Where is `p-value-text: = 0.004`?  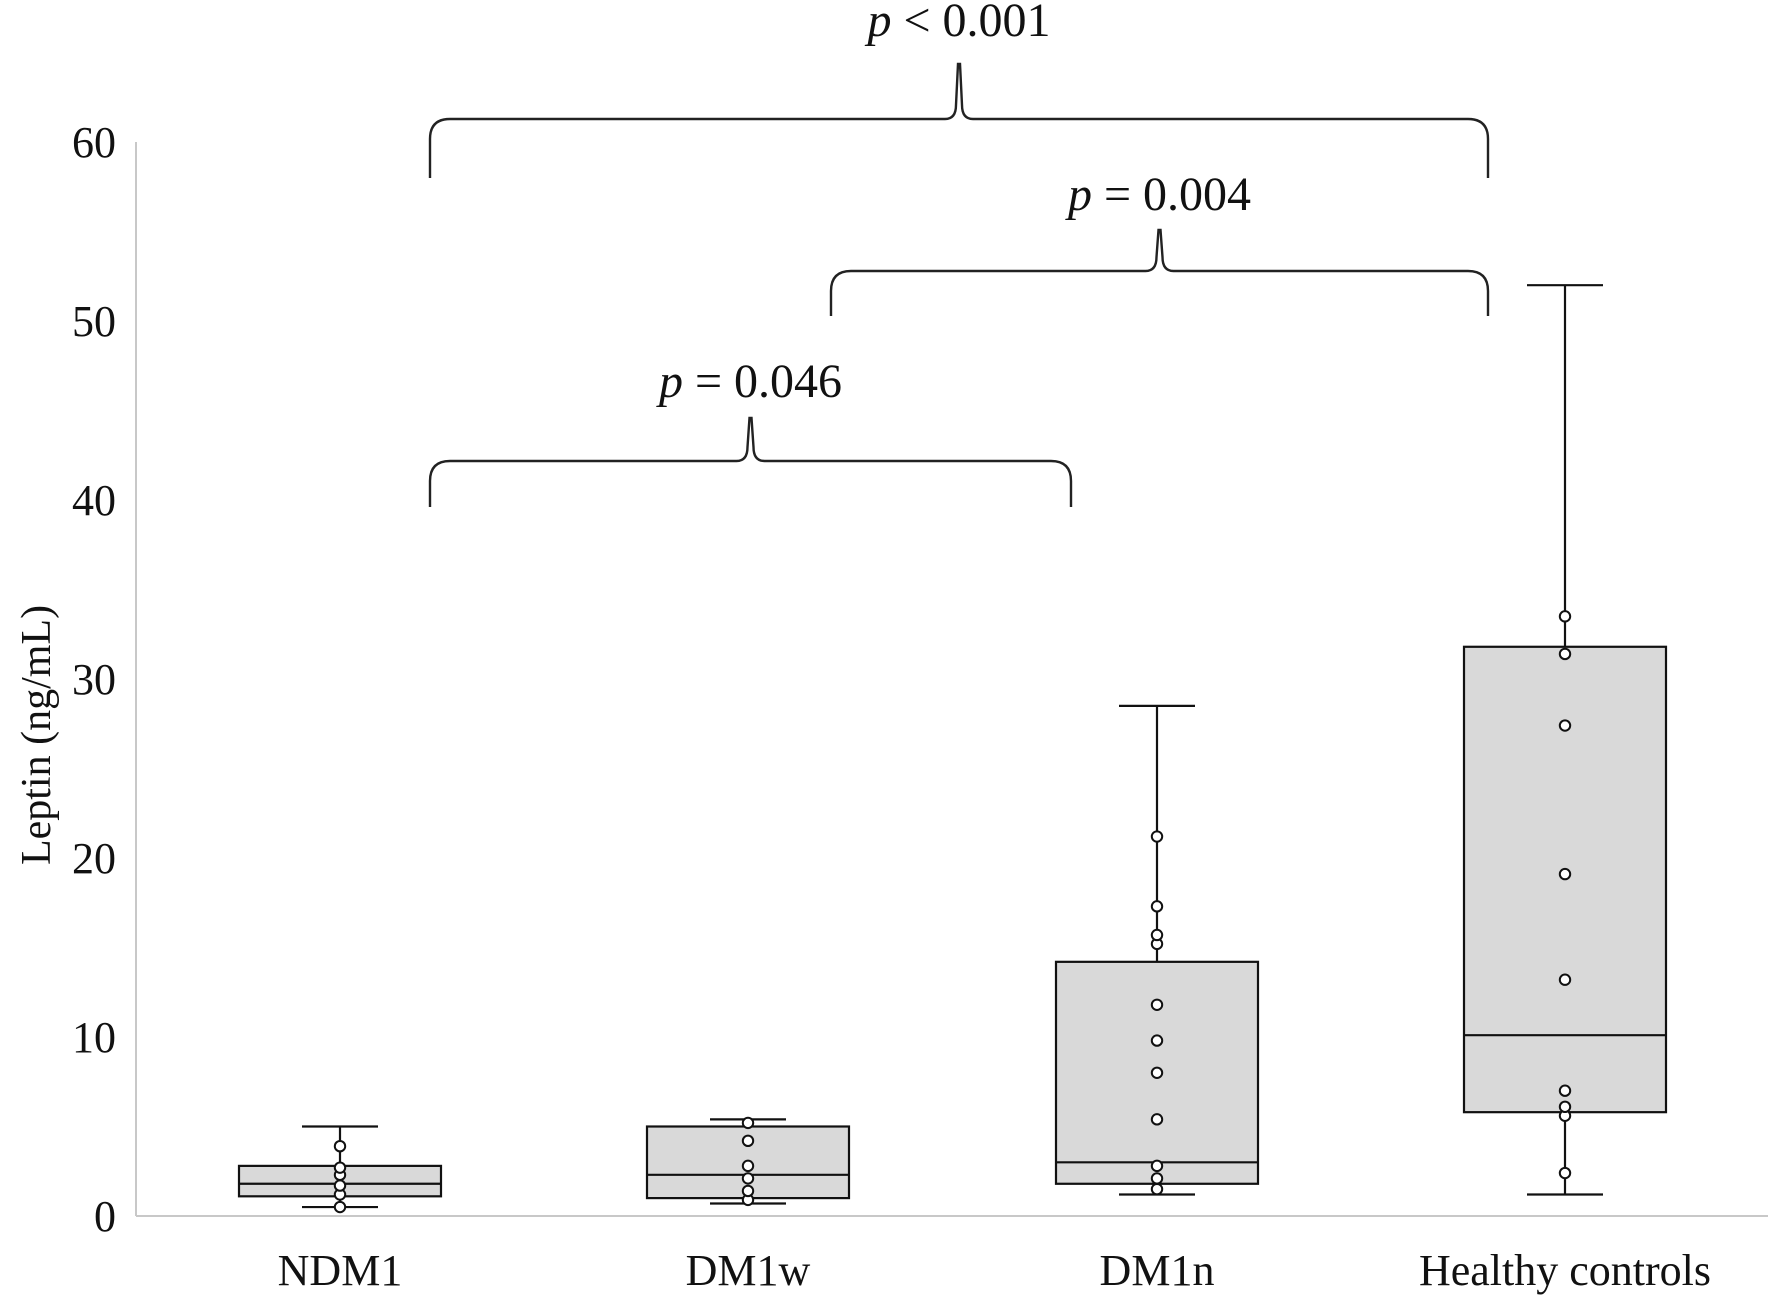
p-value-text: = 0.004 is located at coordinates (1171, 194).